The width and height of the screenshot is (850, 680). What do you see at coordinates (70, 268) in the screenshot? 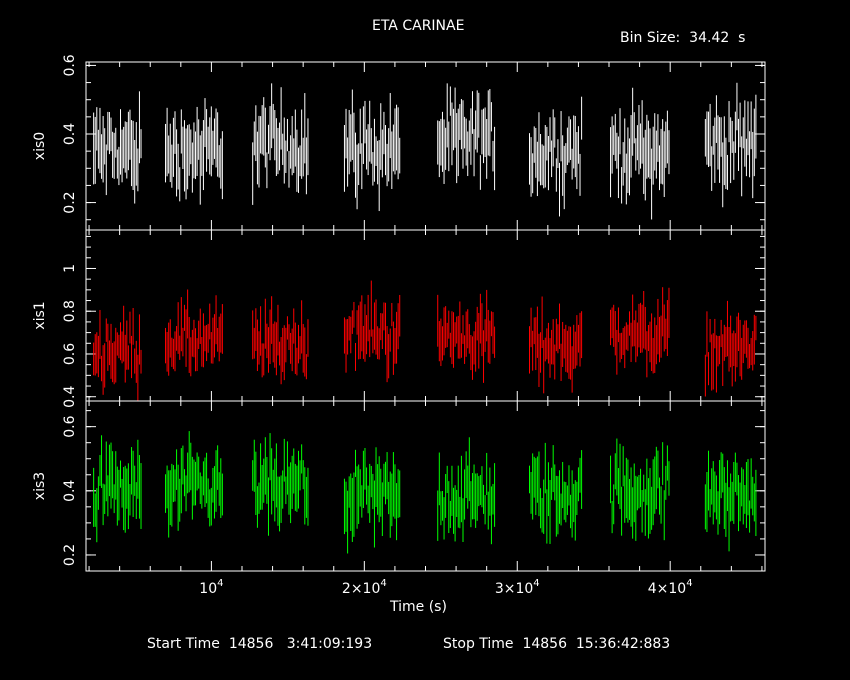
I see `ytick-label-xis1: 1` at bounding box center [70, 268].